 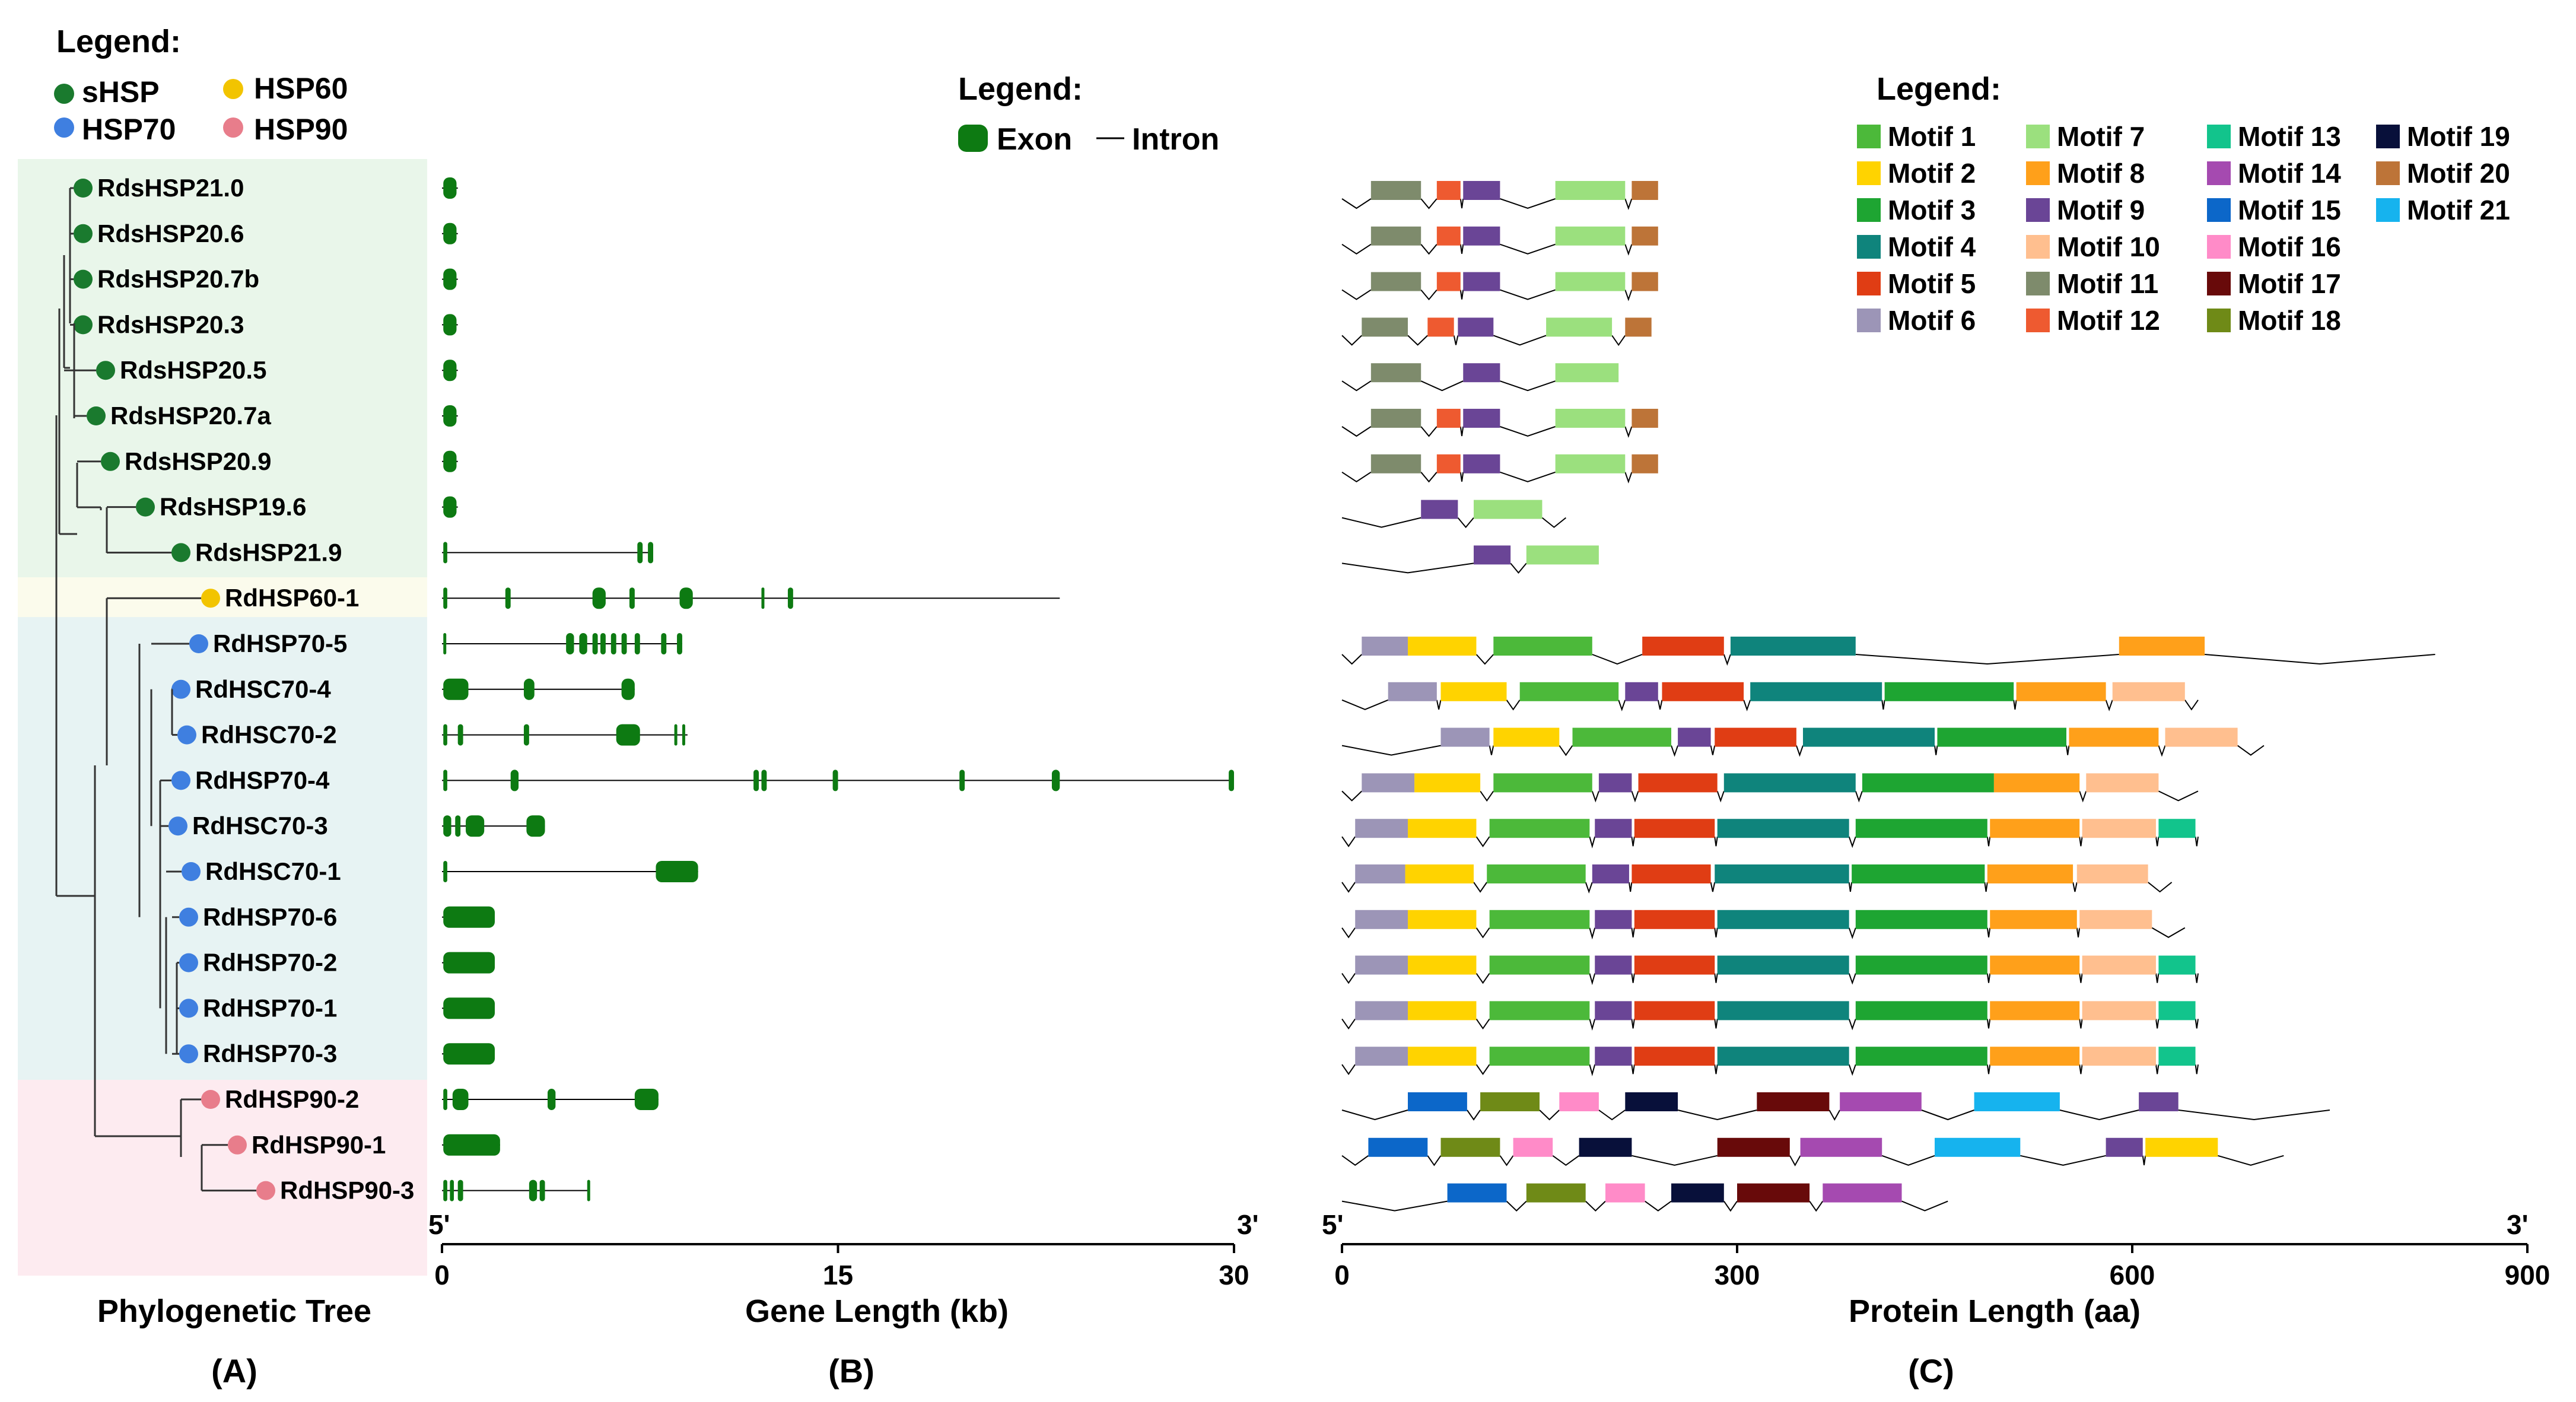 What do you see at coordinates (319, 1145) in the screenshot?
I see `gene-label: RdHSP90-1` at bounding box center [319, 1145].